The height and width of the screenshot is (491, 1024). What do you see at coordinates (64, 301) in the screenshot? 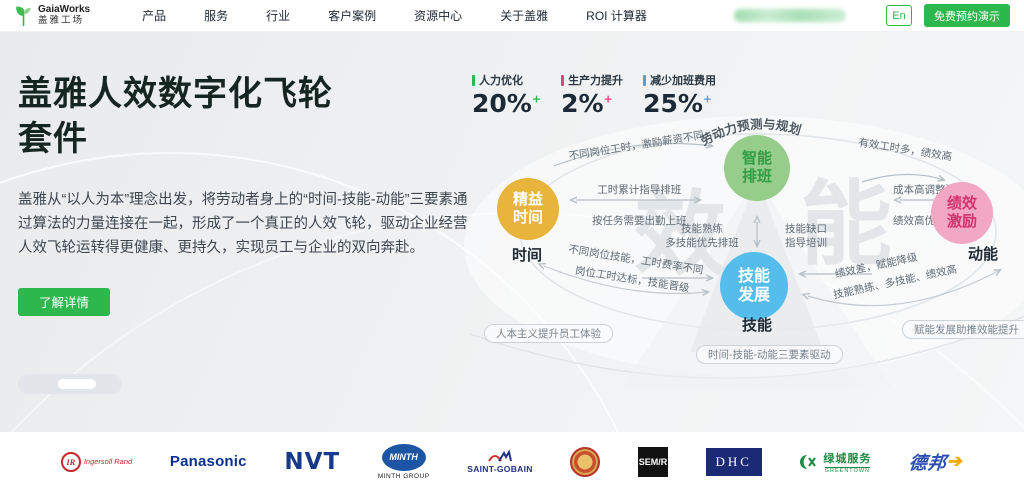
I see `learn-more-button: 了解详情` at bounding box center [64, 301].